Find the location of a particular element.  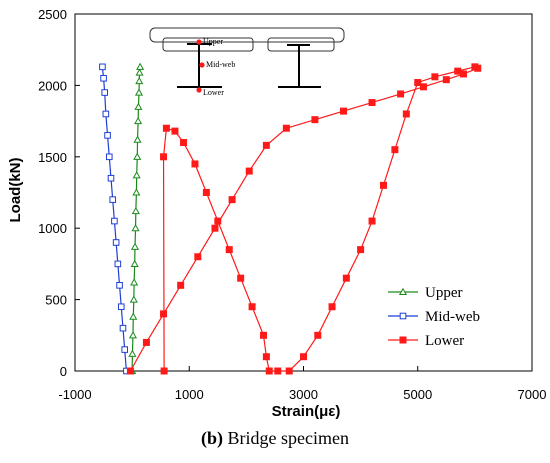

series-line is located at coordinates (136, 219).